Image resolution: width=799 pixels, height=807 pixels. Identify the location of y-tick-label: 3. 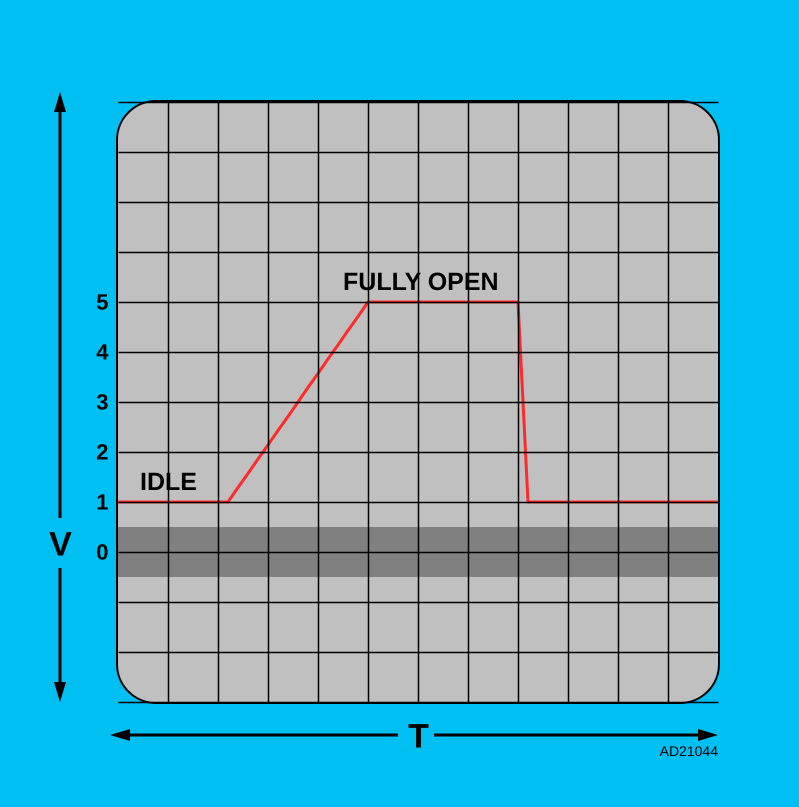
(102, 402).